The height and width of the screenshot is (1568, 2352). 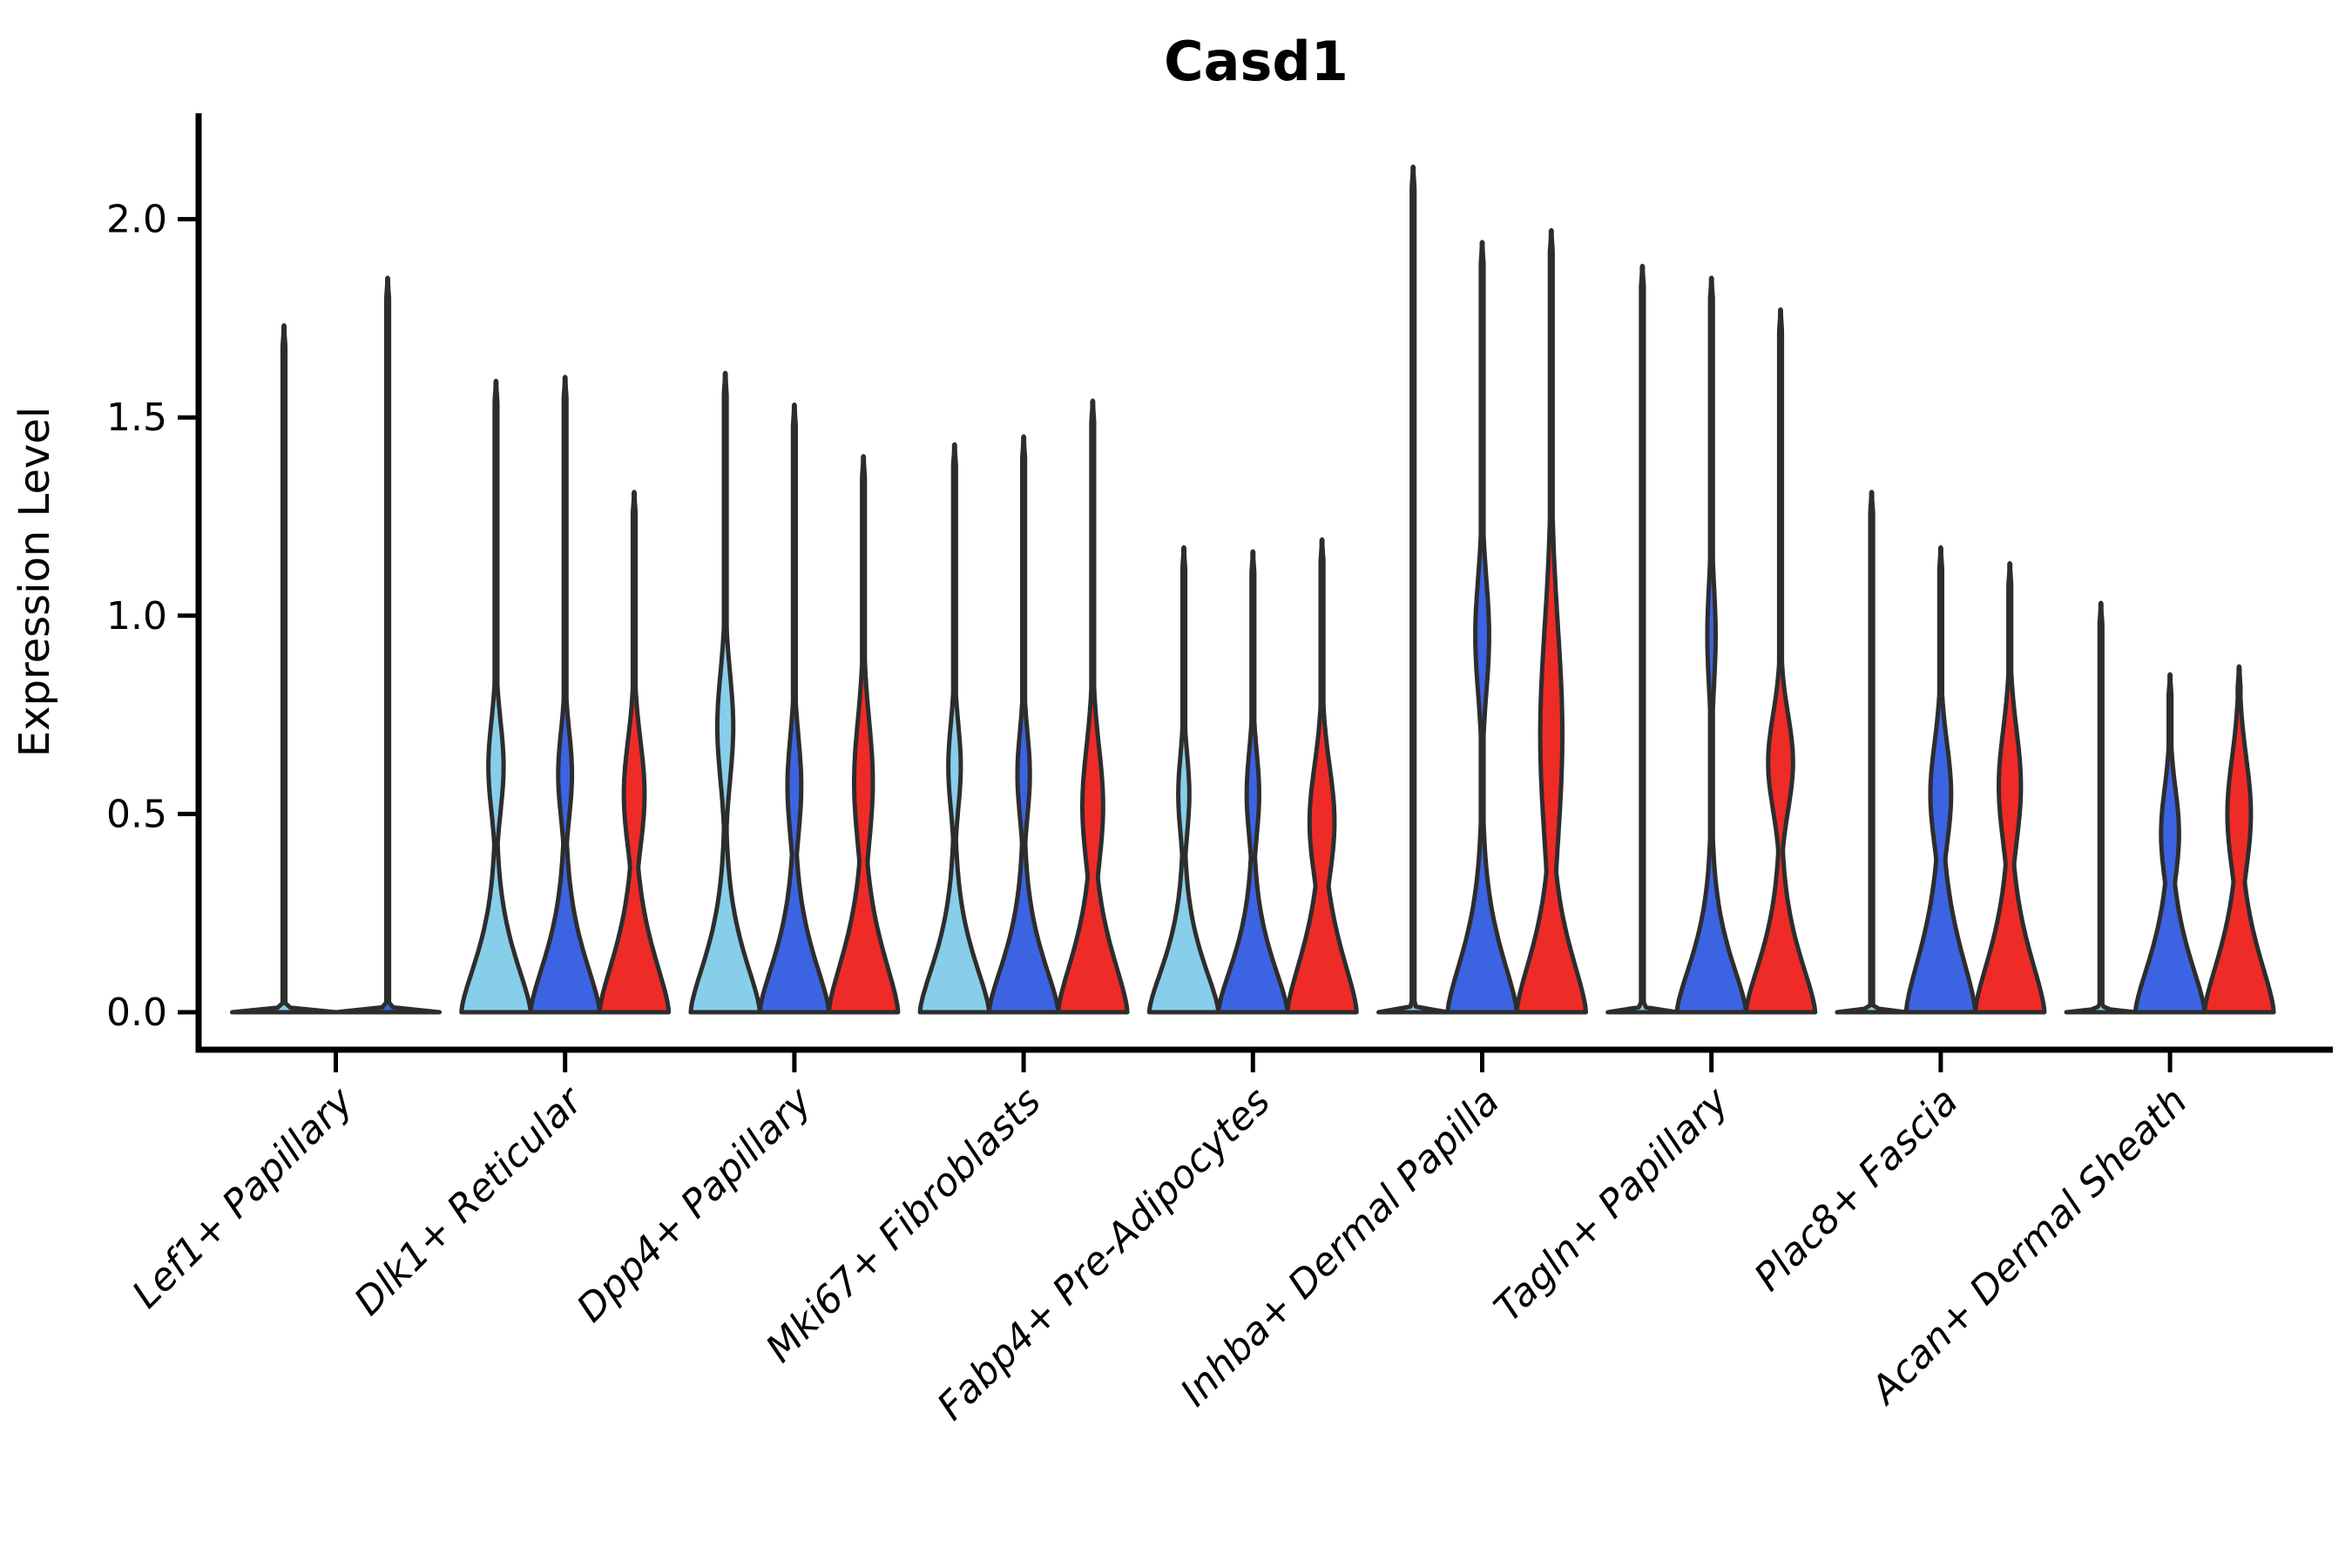 I want to click on y-tick-label: 1.5, so click(x=136, y=417).